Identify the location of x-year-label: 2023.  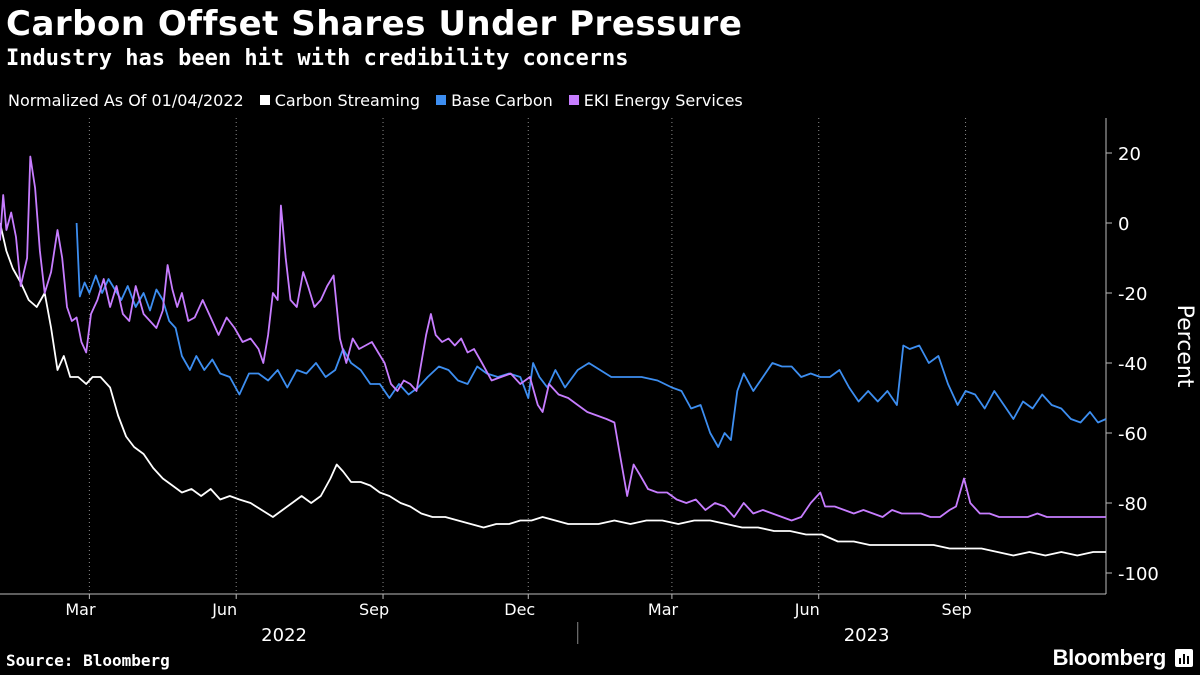
(867, 635).